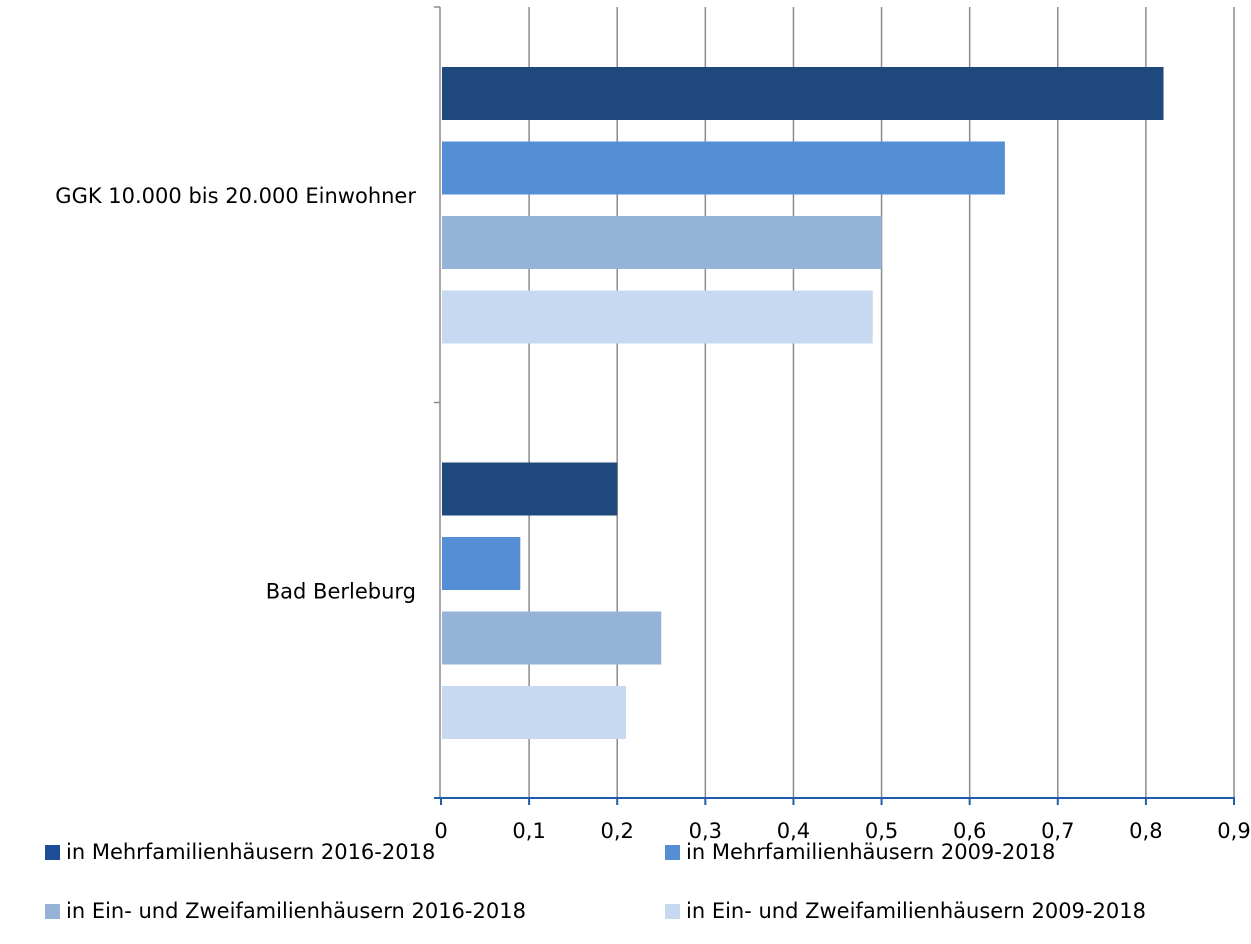  Describe the element at coordinates (528, 831) in the screenshot. I see `x-tick-label: 0,1` at that location.